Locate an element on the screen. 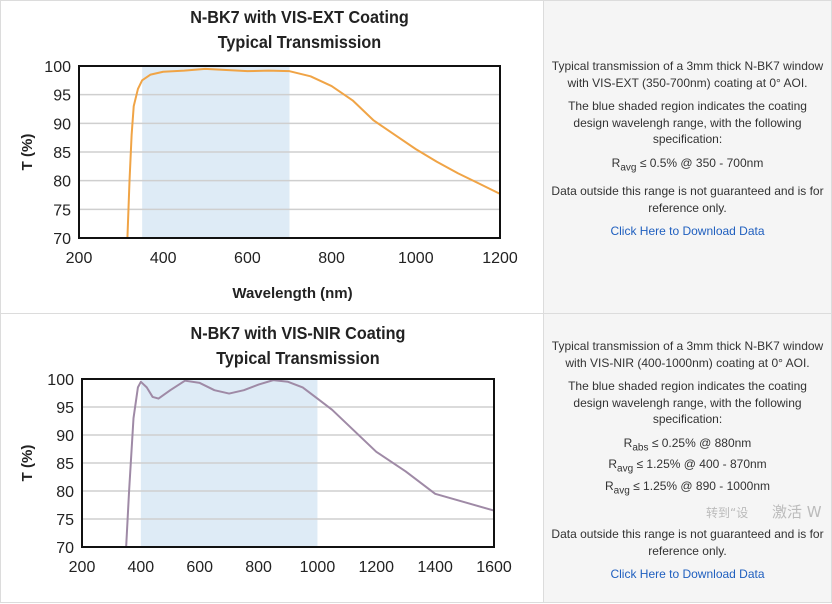 This screenshot has width=832, height=604. spec-line: Ravg ≤ 0.5% @ 350 - 700nm is located at coordinates (687, 164).